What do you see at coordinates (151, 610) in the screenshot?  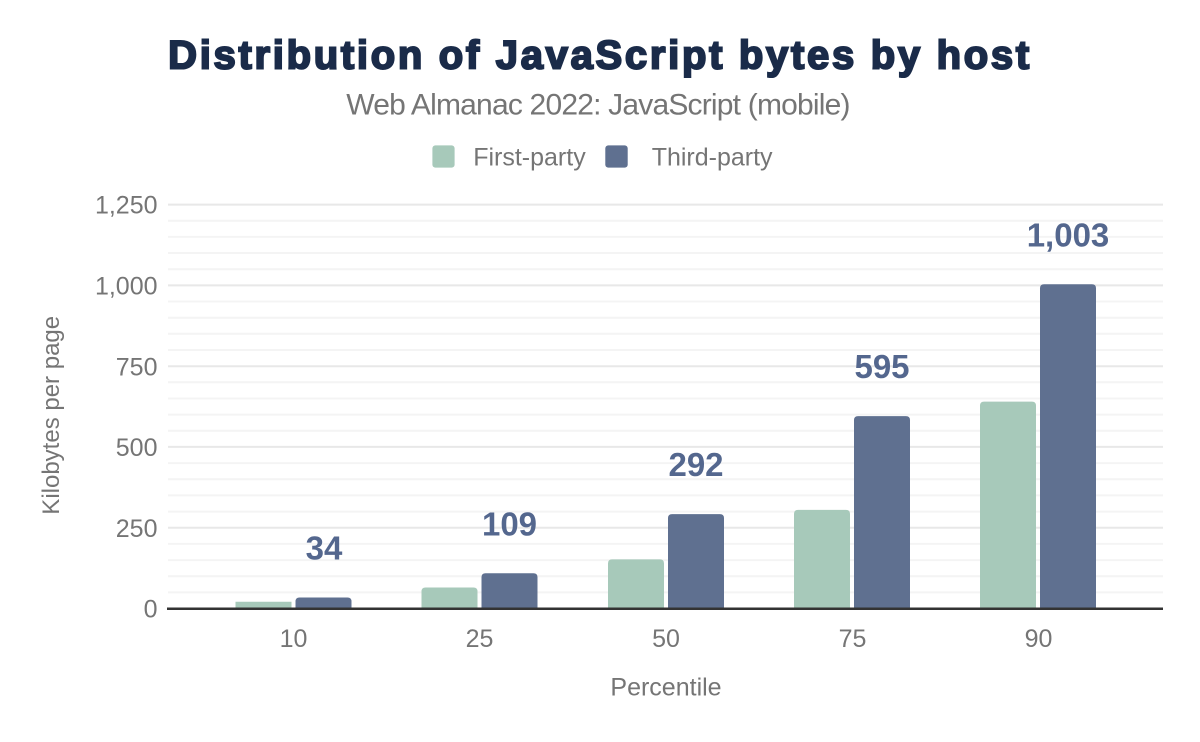 I see `svg-text: 0` at bounding box center [151, 610].